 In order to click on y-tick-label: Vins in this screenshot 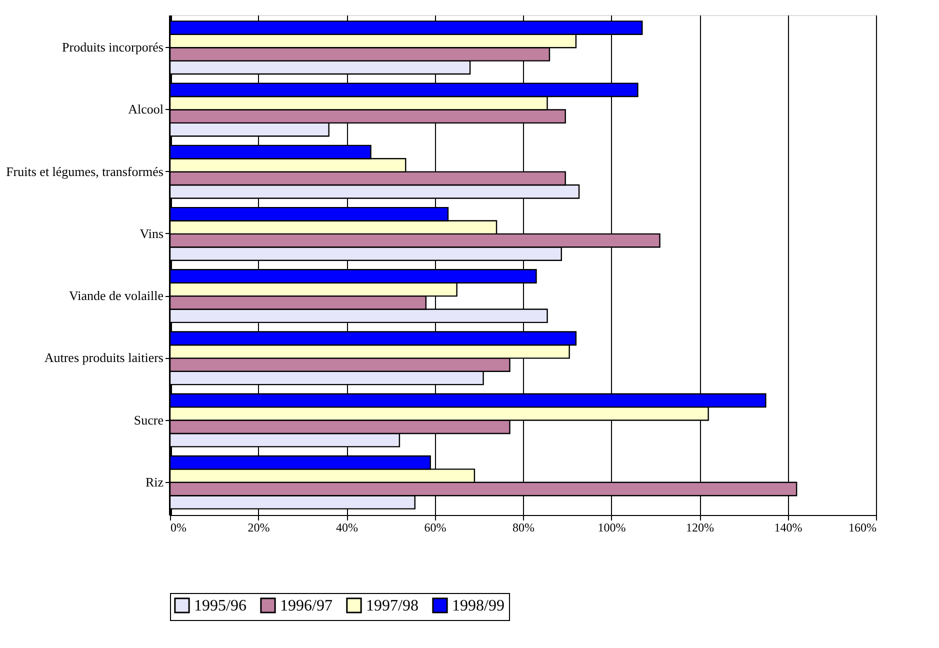, I will do `click(152, 233)`.